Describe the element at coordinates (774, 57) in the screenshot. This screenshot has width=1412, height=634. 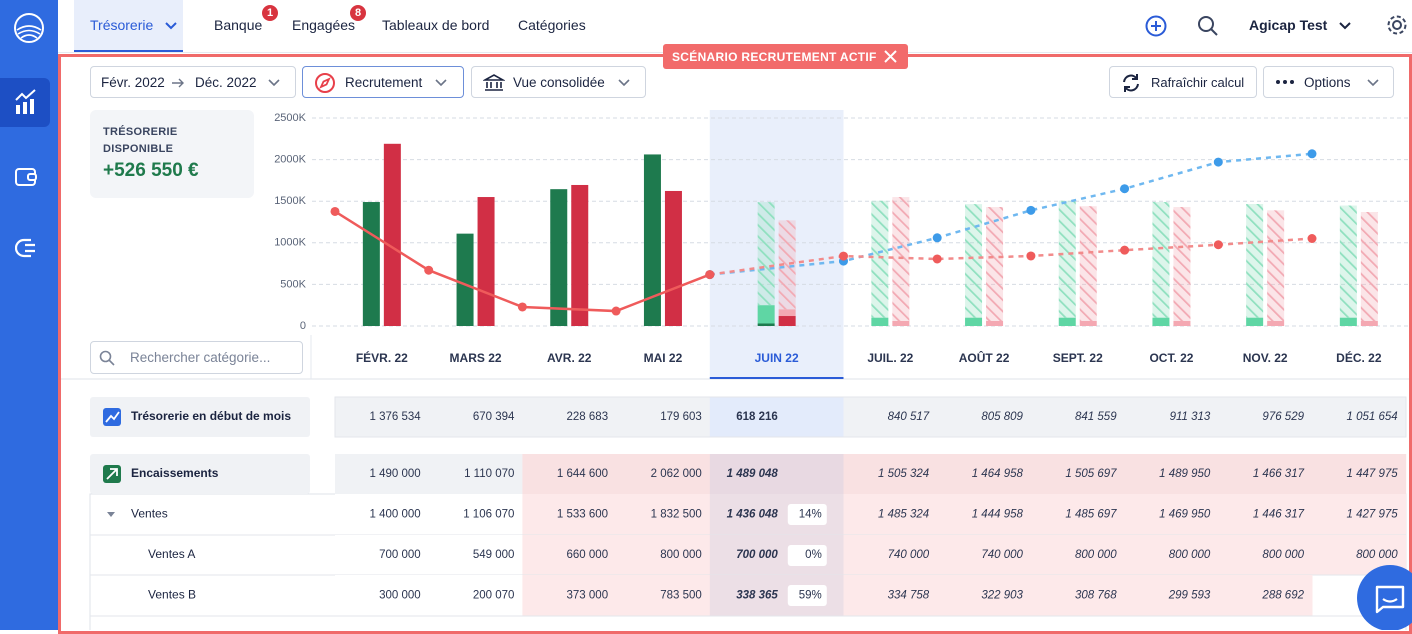
I see `banner-text: SCÉNARIO RECRUTEMENT ACTIF` at that location.